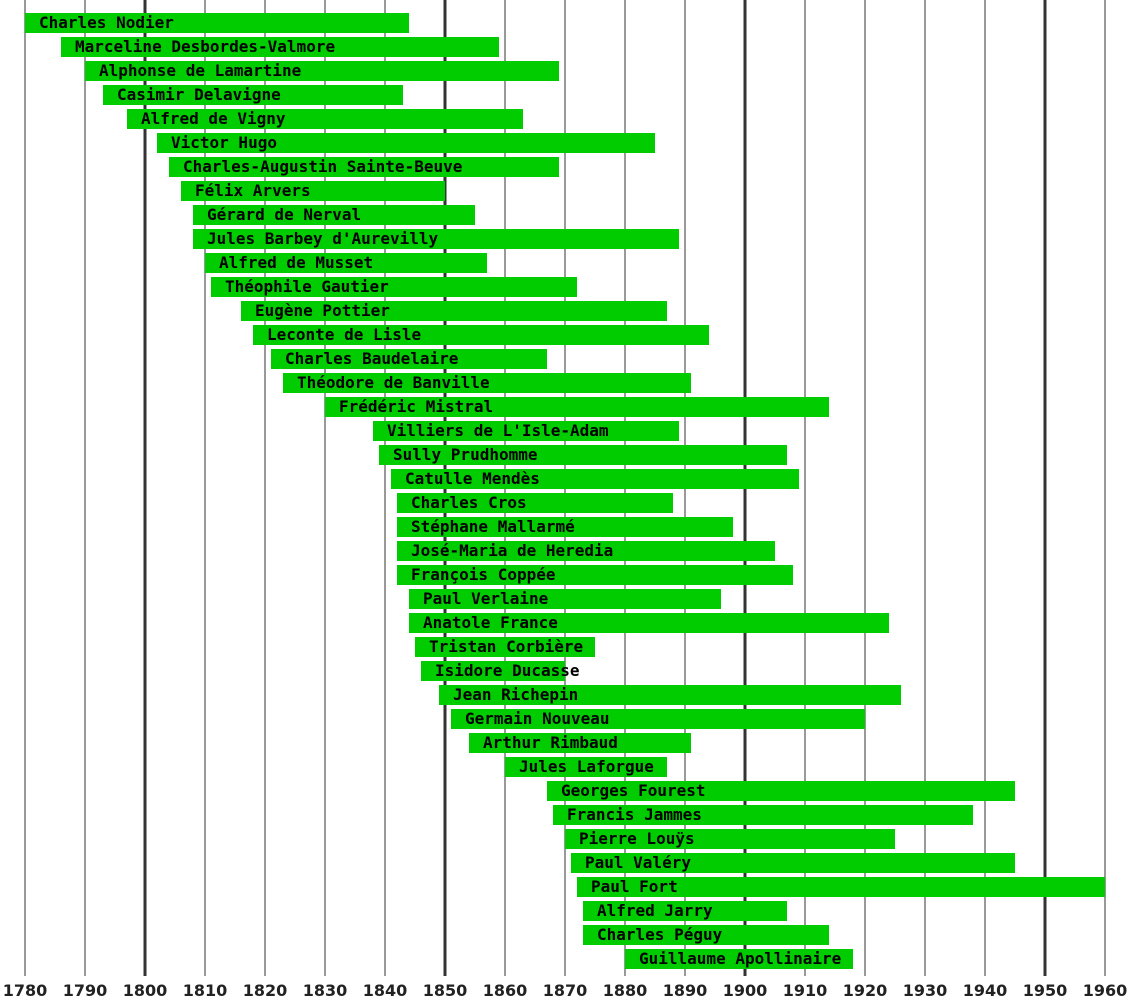  What do you see at coordinates (625, 990) in the screenshot?
I see `x-tick-label: 1880` at bounding box center [625, 990].